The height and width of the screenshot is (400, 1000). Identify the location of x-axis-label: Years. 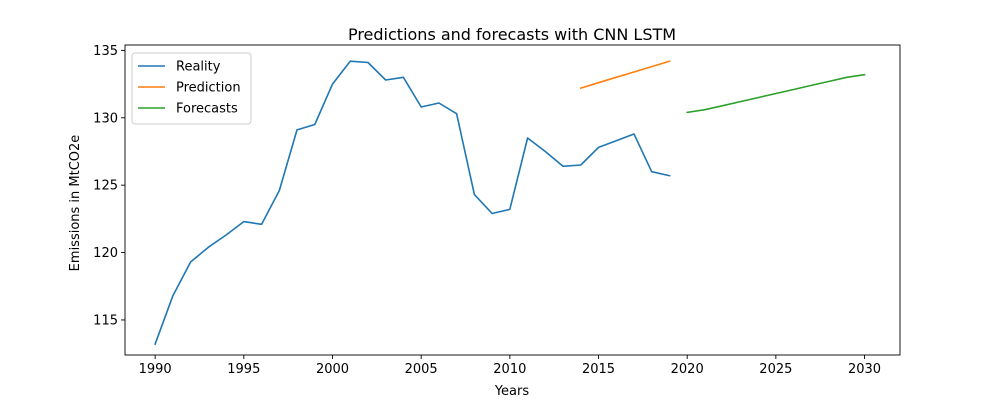
(512, 391).